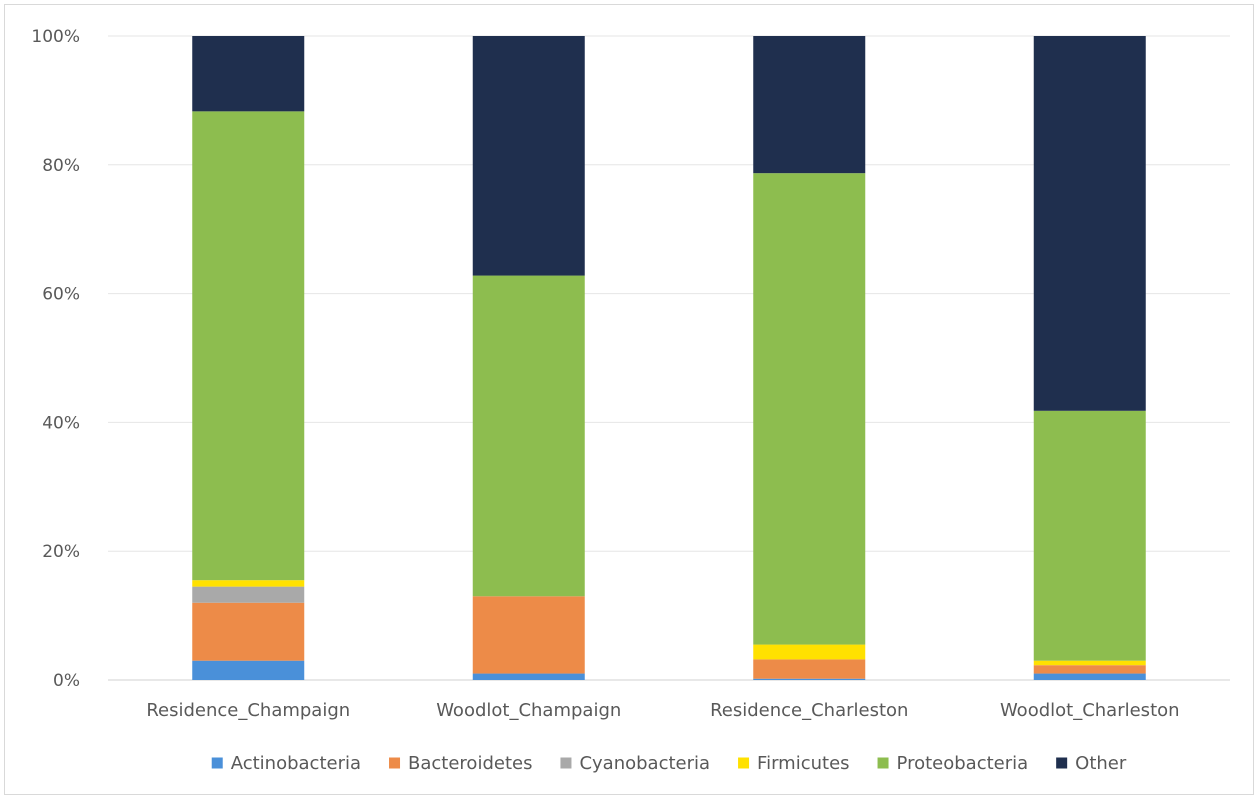  I want to click on legend-label: Other, so click(1101, 763).